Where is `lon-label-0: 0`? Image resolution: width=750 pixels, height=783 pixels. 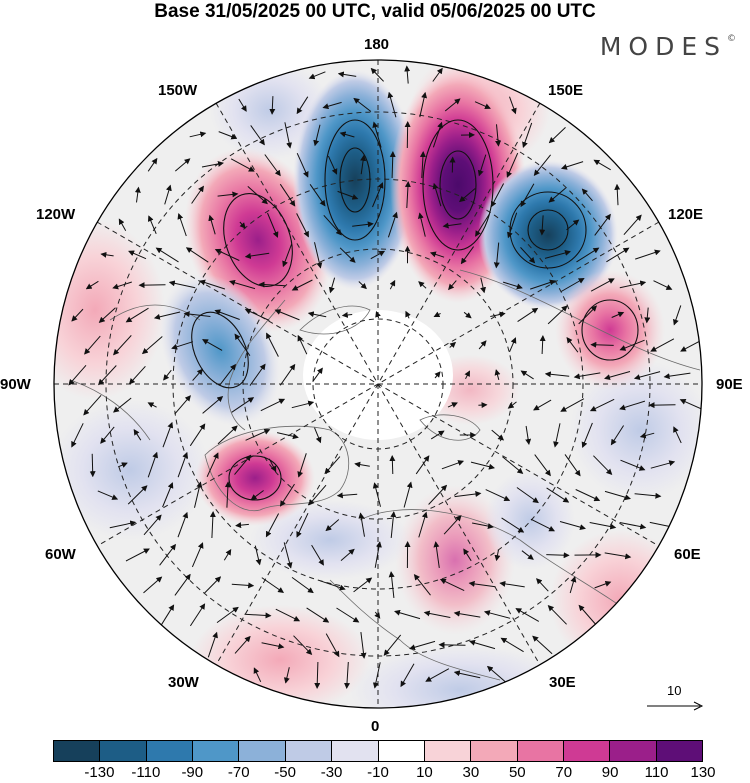 lon-label-0: 0 is located at coordinates (375, 726).